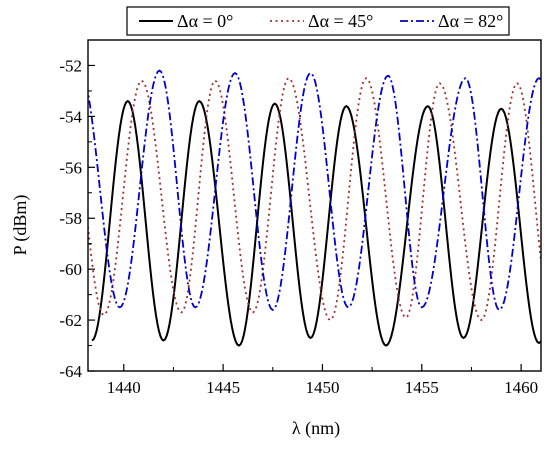 This screenshot has height=450, width=550. What do you see at coordinates (316, 428) in the screenshot?
I see `x-axis-title: λ (nm)` at bounding box center [316, 428].